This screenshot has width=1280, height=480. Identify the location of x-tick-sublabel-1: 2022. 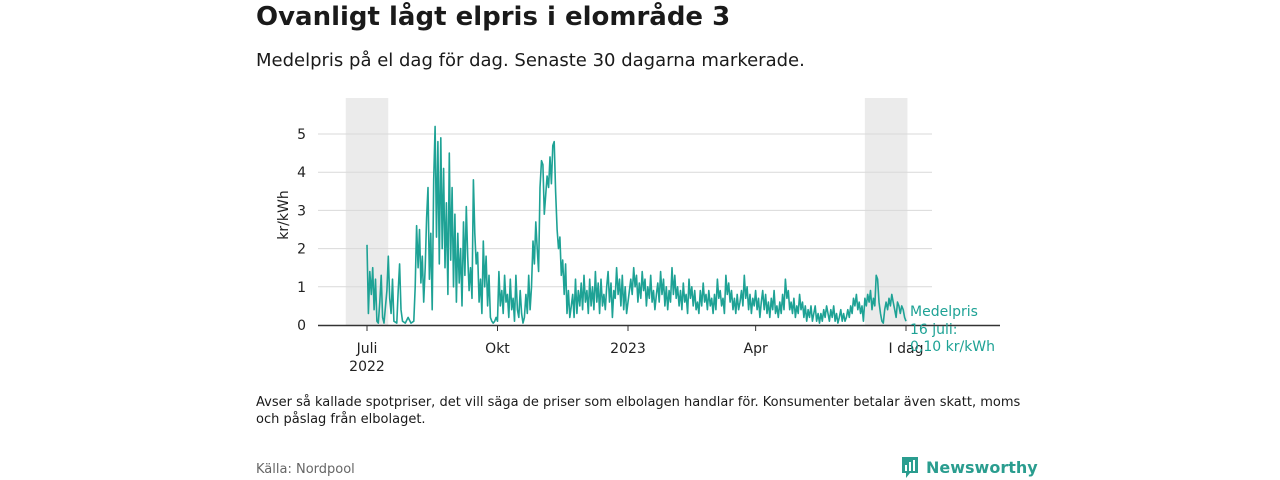
(367, 367).